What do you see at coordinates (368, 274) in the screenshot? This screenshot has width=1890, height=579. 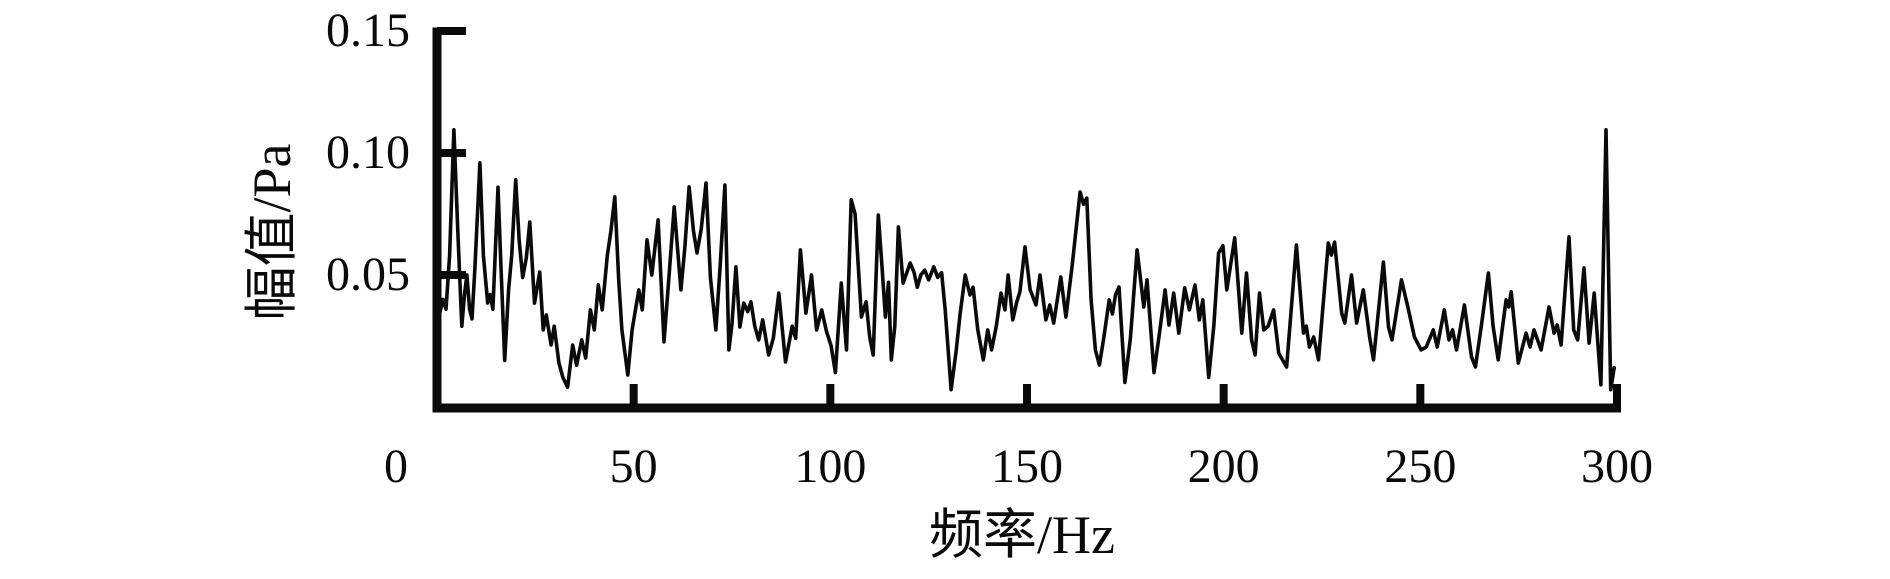 I see `y-tick-label-0.05: 0.05` at bounding box center [368, 274].